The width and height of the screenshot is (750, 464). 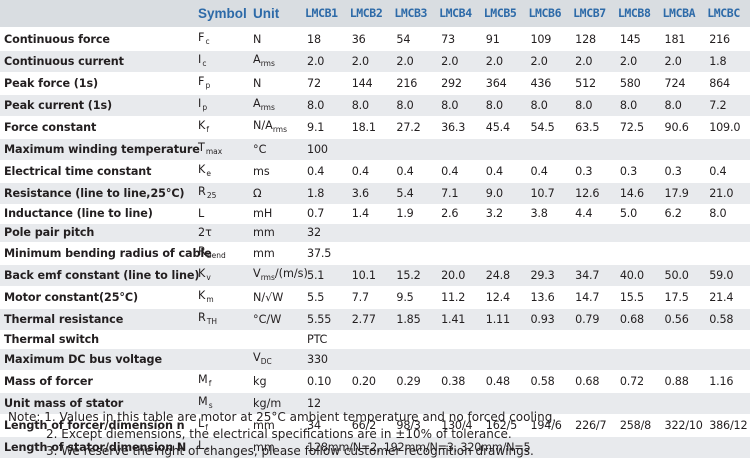 I want to click on symbol-cell: RTH, so click(x=222, y=319).